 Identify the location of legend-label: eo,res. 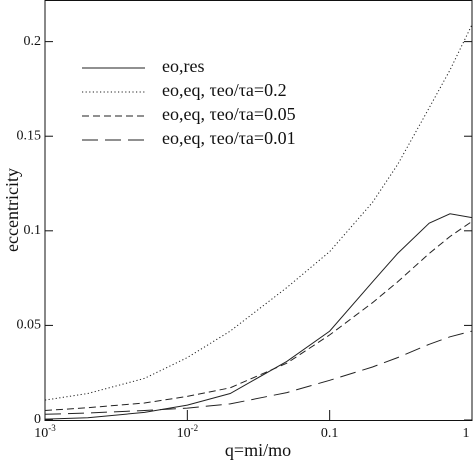
(183, 66).